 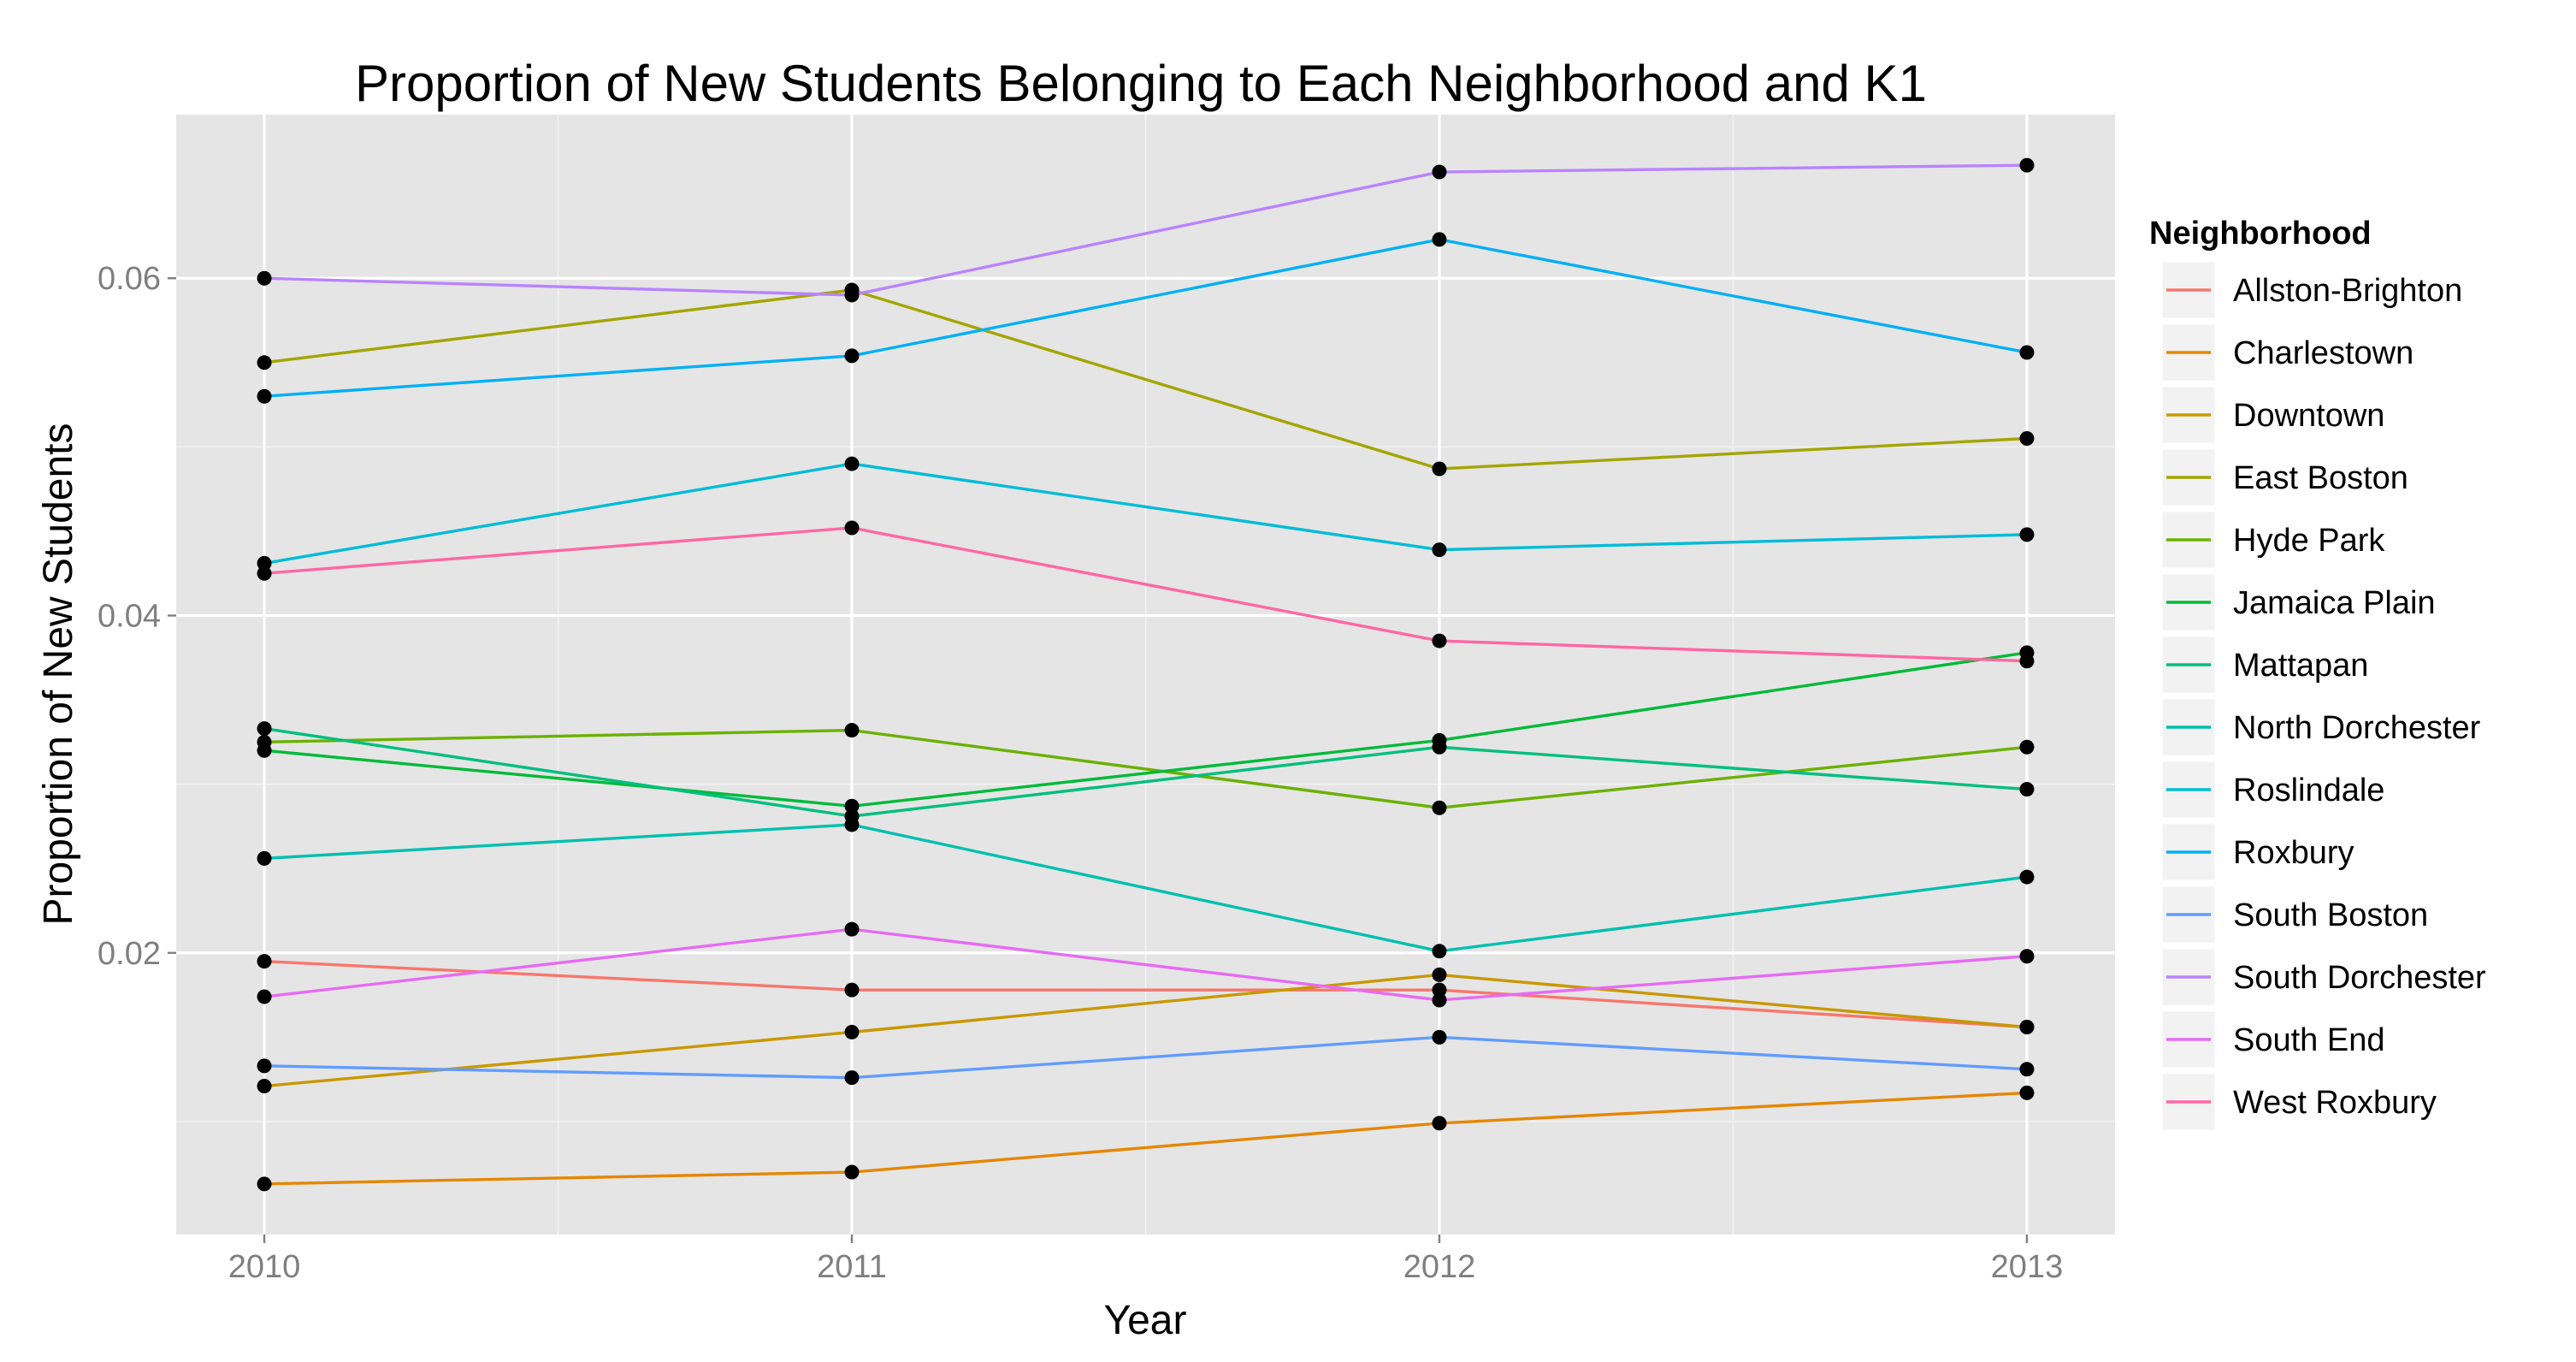 What do you see at coordinates (264, 1267) in the screenshot?
I see `x-tick-label: 2010` at bounding box center [264, 1267].